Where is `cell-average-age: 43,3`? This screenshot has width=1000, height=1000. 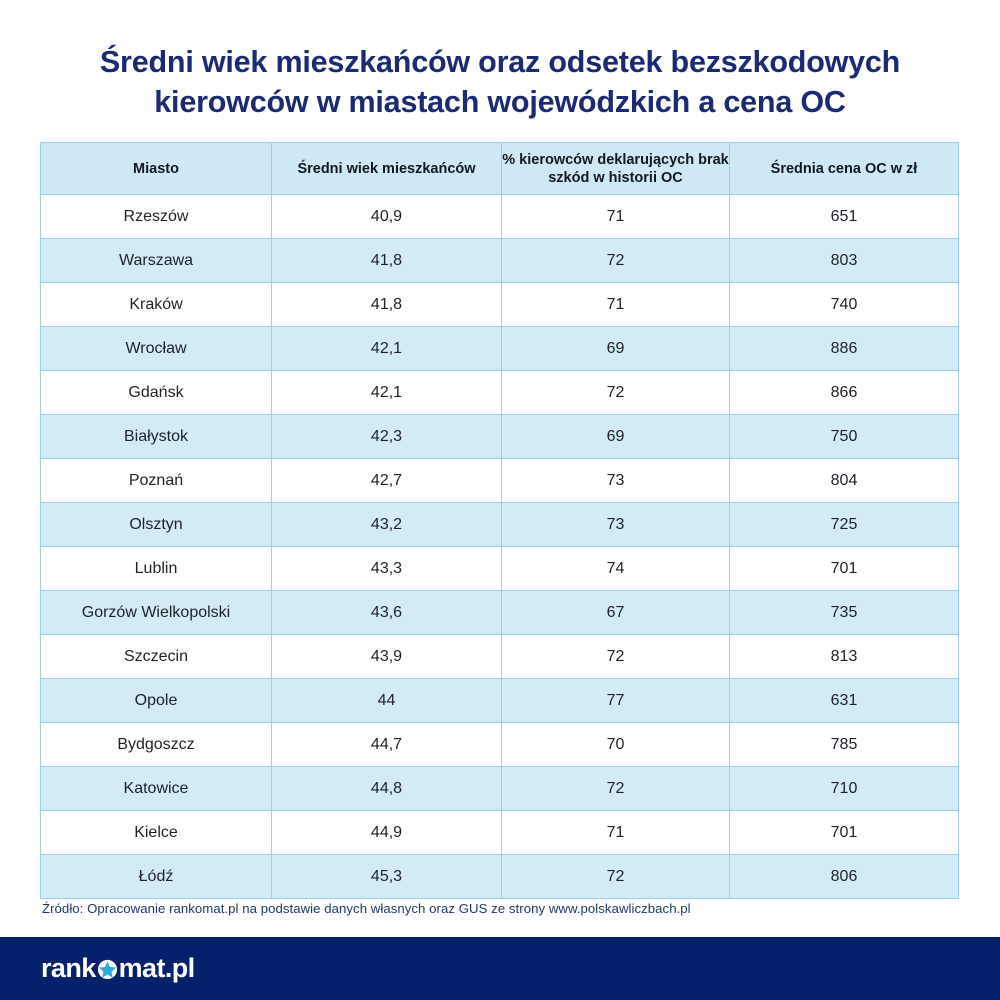
cell-average-age: 43,3 is located at coordinates (386, 568).